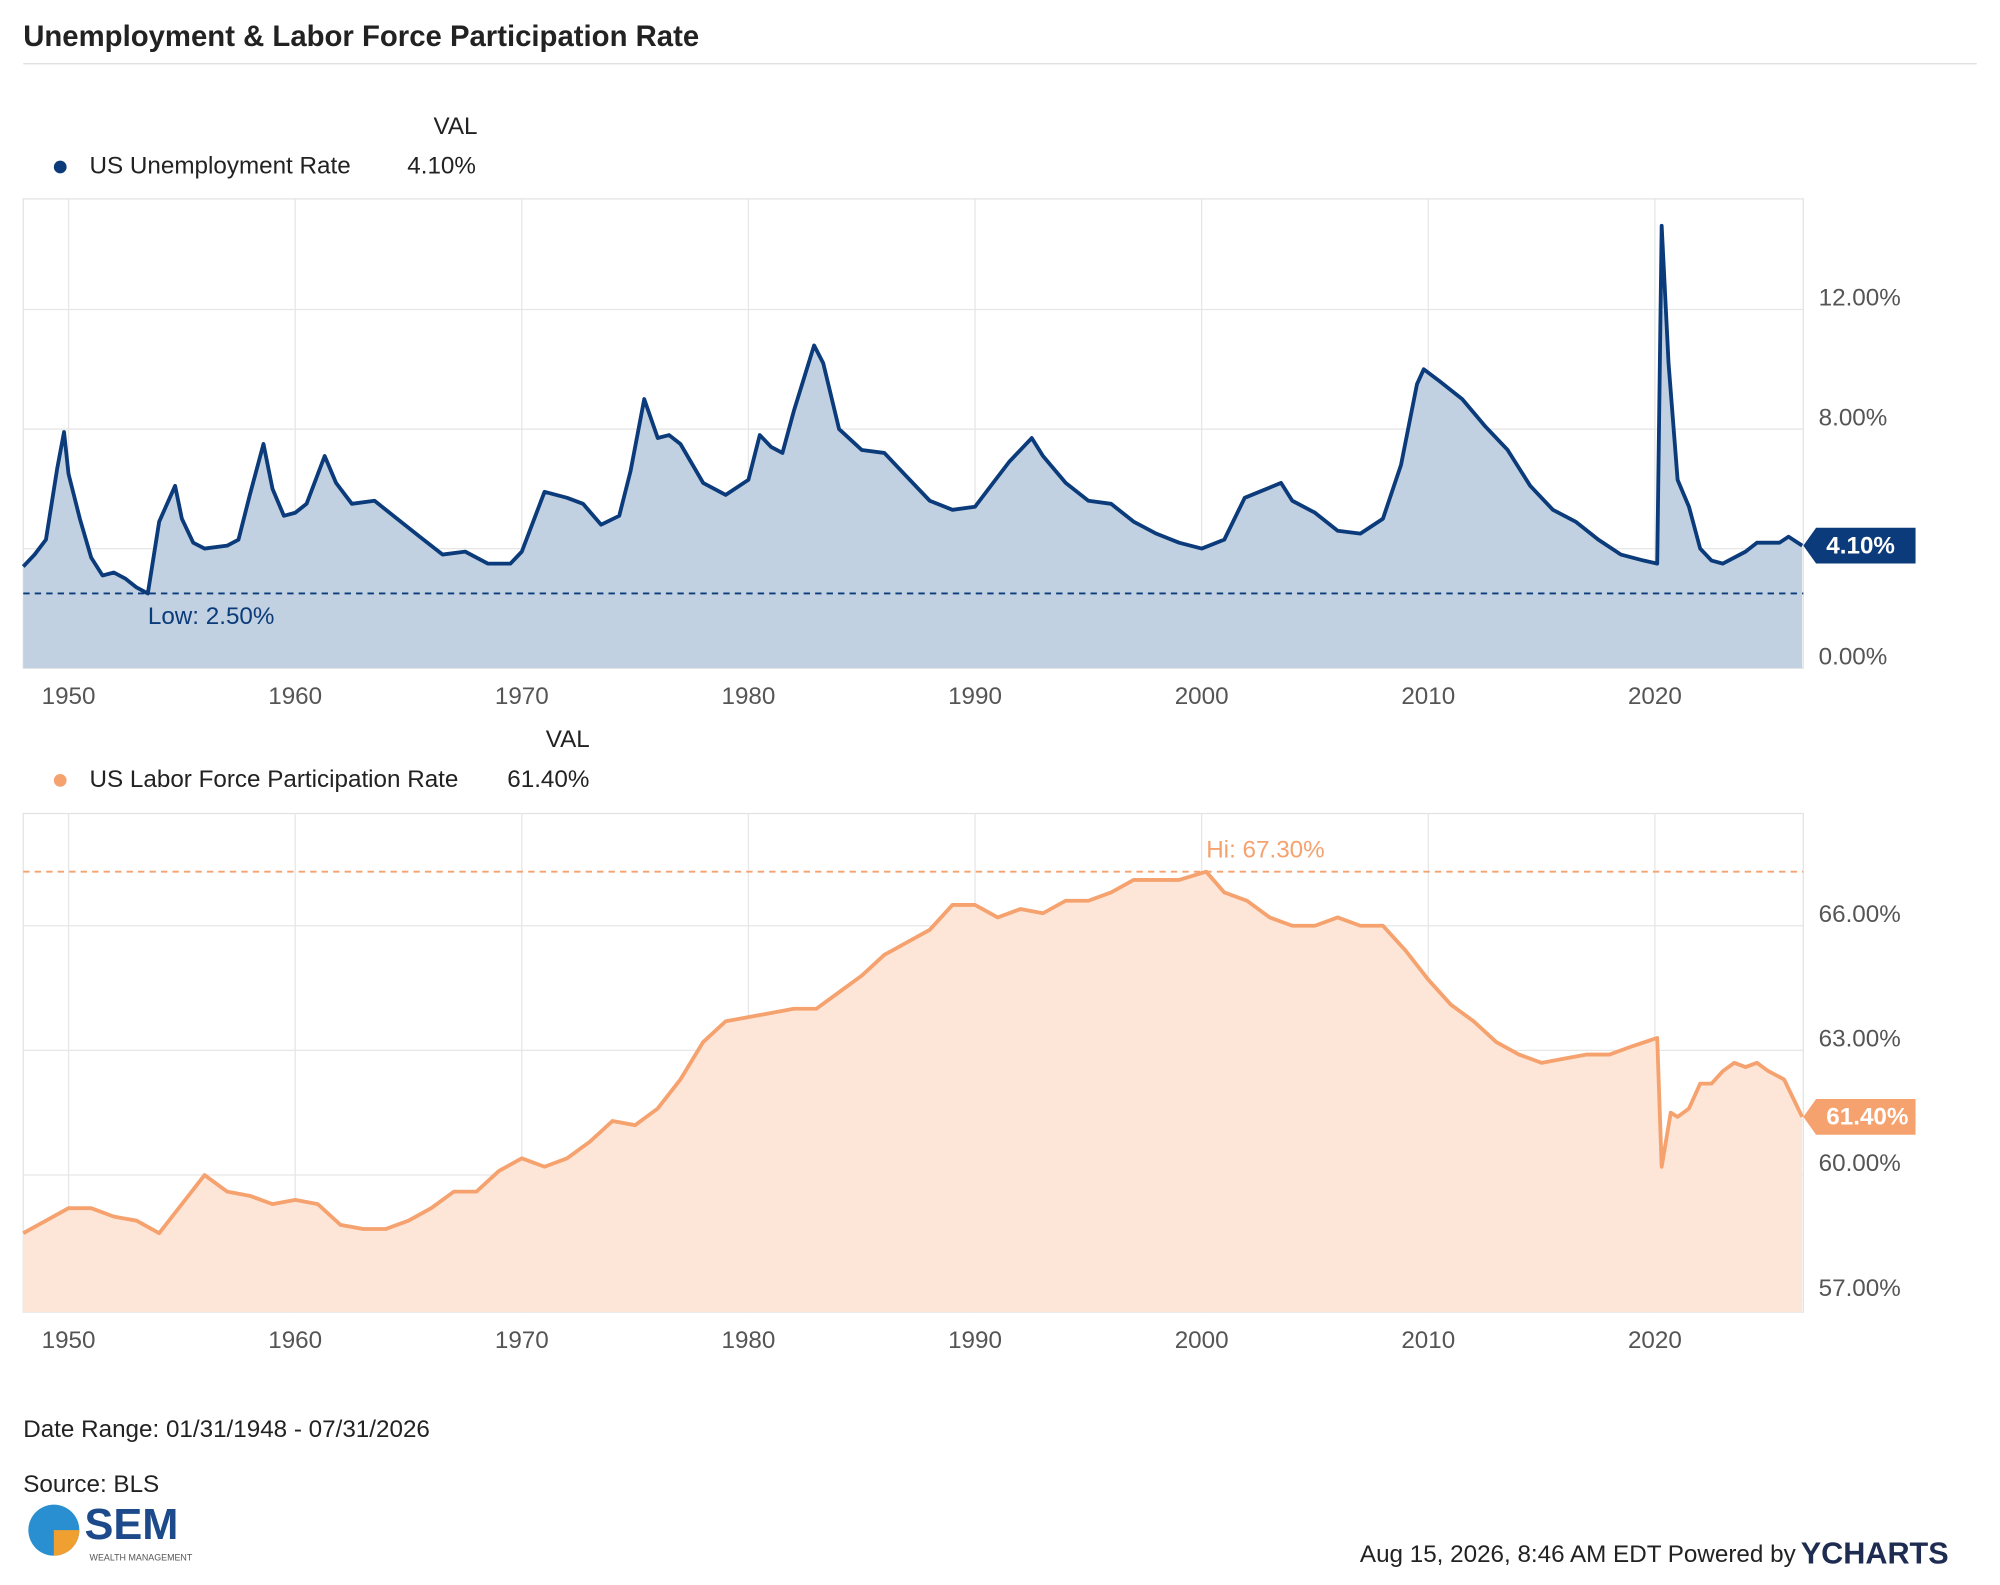 This screenshot has height=1585, width=2000. I want to click on legend-value: 4.10%, so click(441, 165).